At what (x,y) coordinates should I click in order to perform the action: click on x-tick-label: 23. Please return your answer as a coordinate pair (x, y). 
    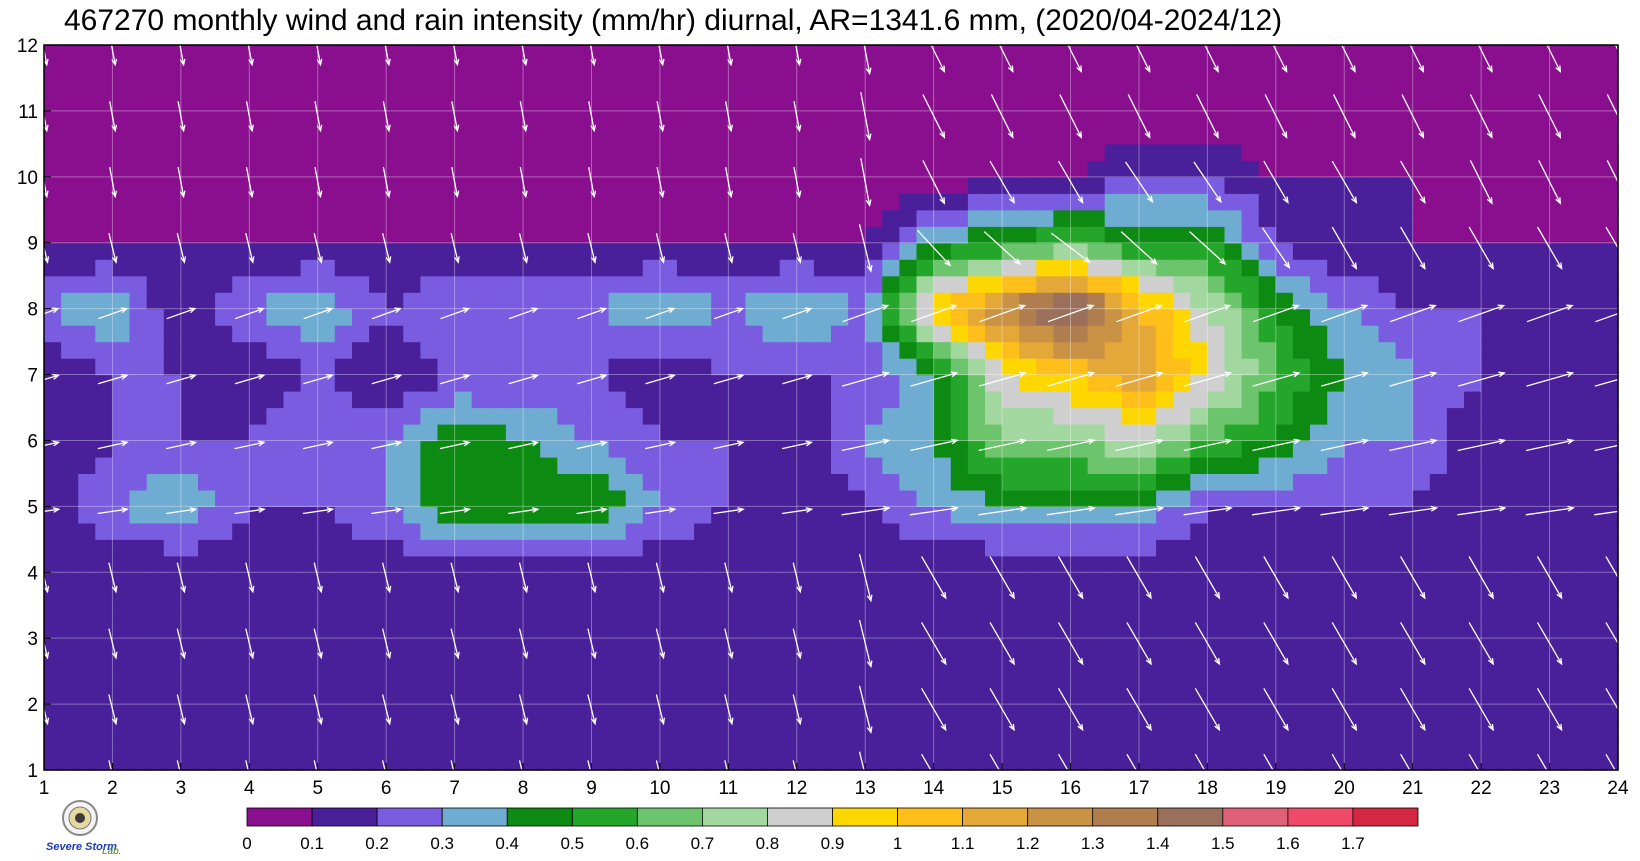
    Looking at the image, I should click on (1549, 788).